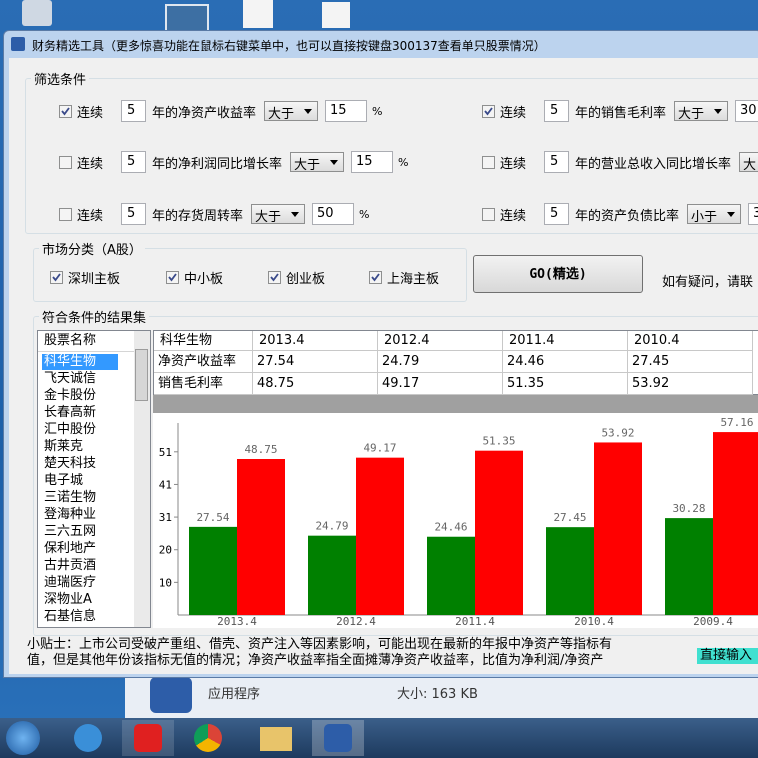 This screenshot has width=758, height=758. I want to click on group-title: 符合条件的结果集, so click(94, 316).